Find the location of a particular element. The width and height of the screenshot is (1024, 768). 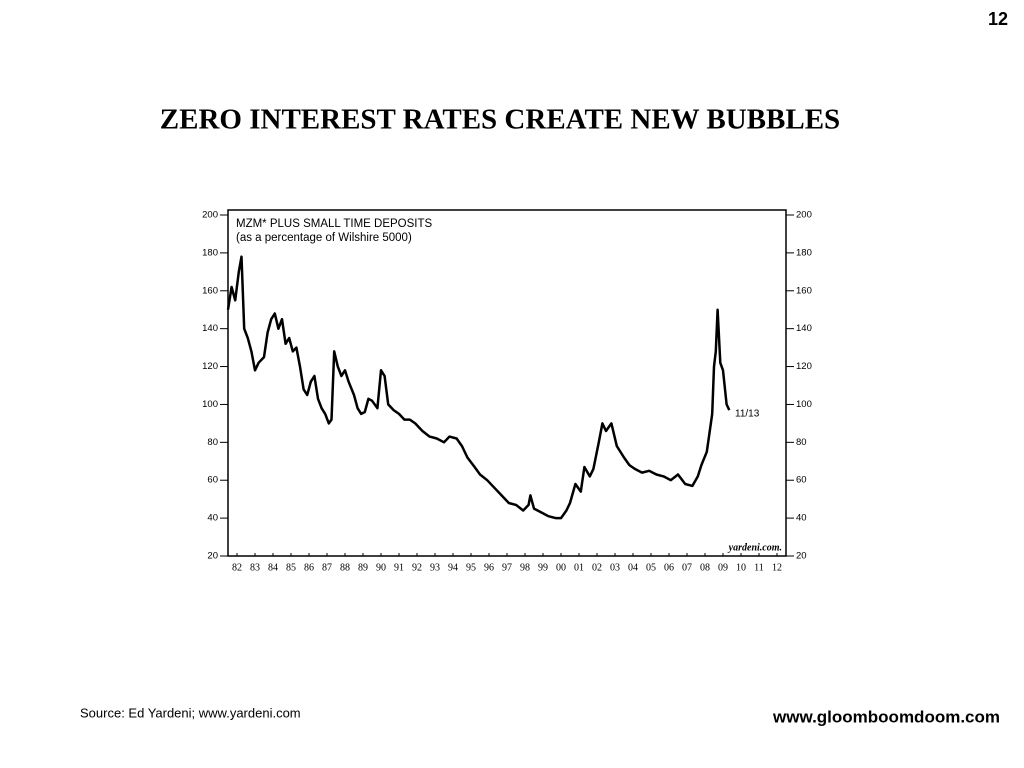

y-tick-label: 180 is located at coordinates (210, 252).